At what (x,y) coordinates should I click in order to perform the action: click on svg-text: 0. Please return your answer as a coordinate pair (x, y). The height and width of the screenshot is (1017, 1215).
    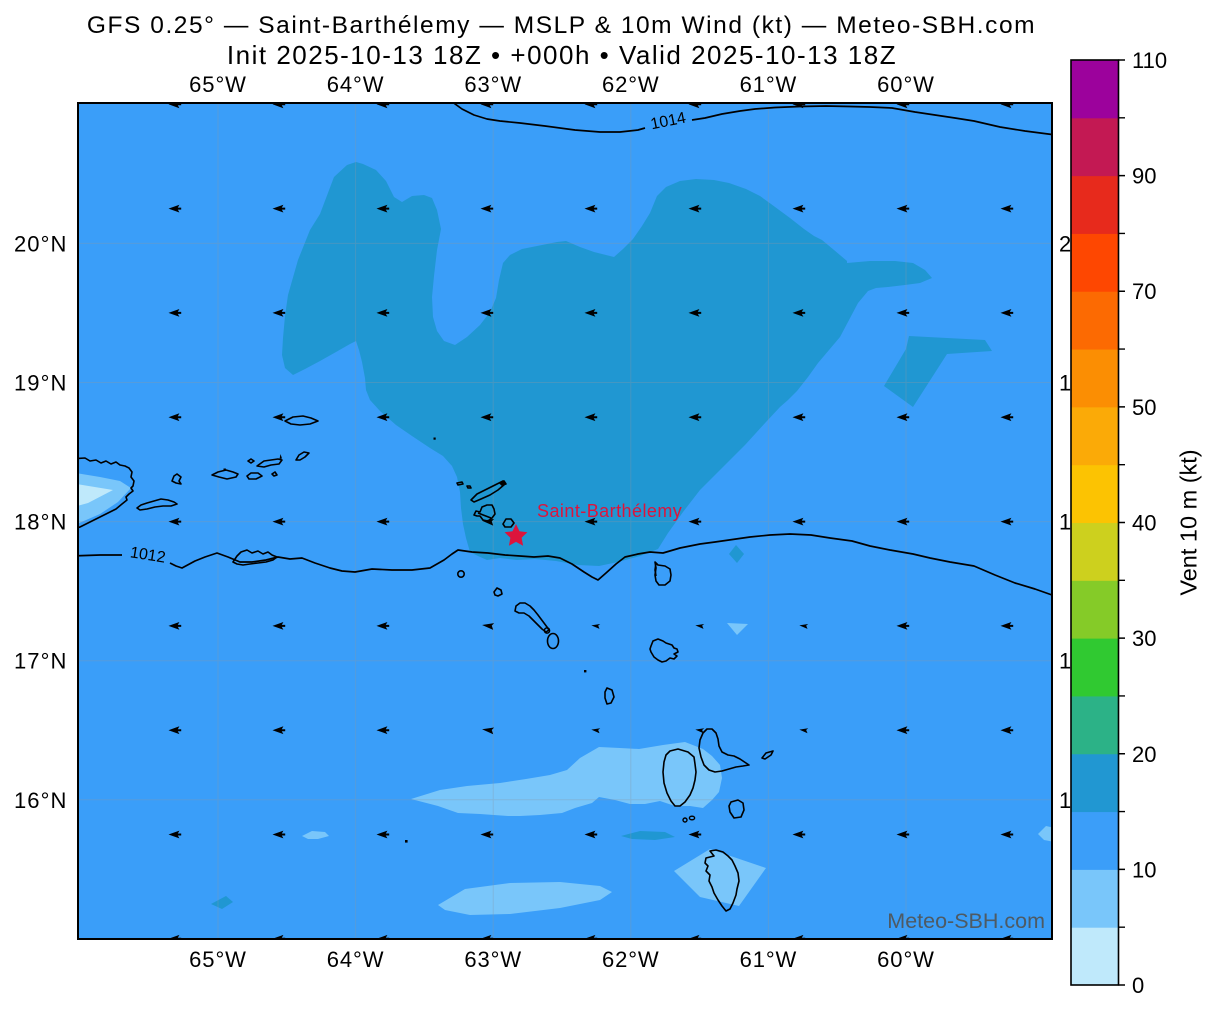
    Looking at the image, I should click on (1138, 985).